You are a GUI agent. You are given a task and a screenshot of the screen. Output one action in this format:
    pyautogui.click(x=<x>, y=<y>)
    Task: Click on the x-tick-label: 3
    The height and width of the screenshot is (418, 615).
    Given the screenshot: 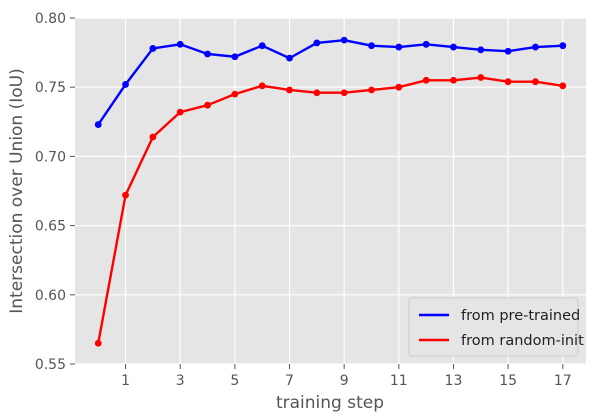 What is the action you would take?
    pyautogui.click(x=180, y=381)
    